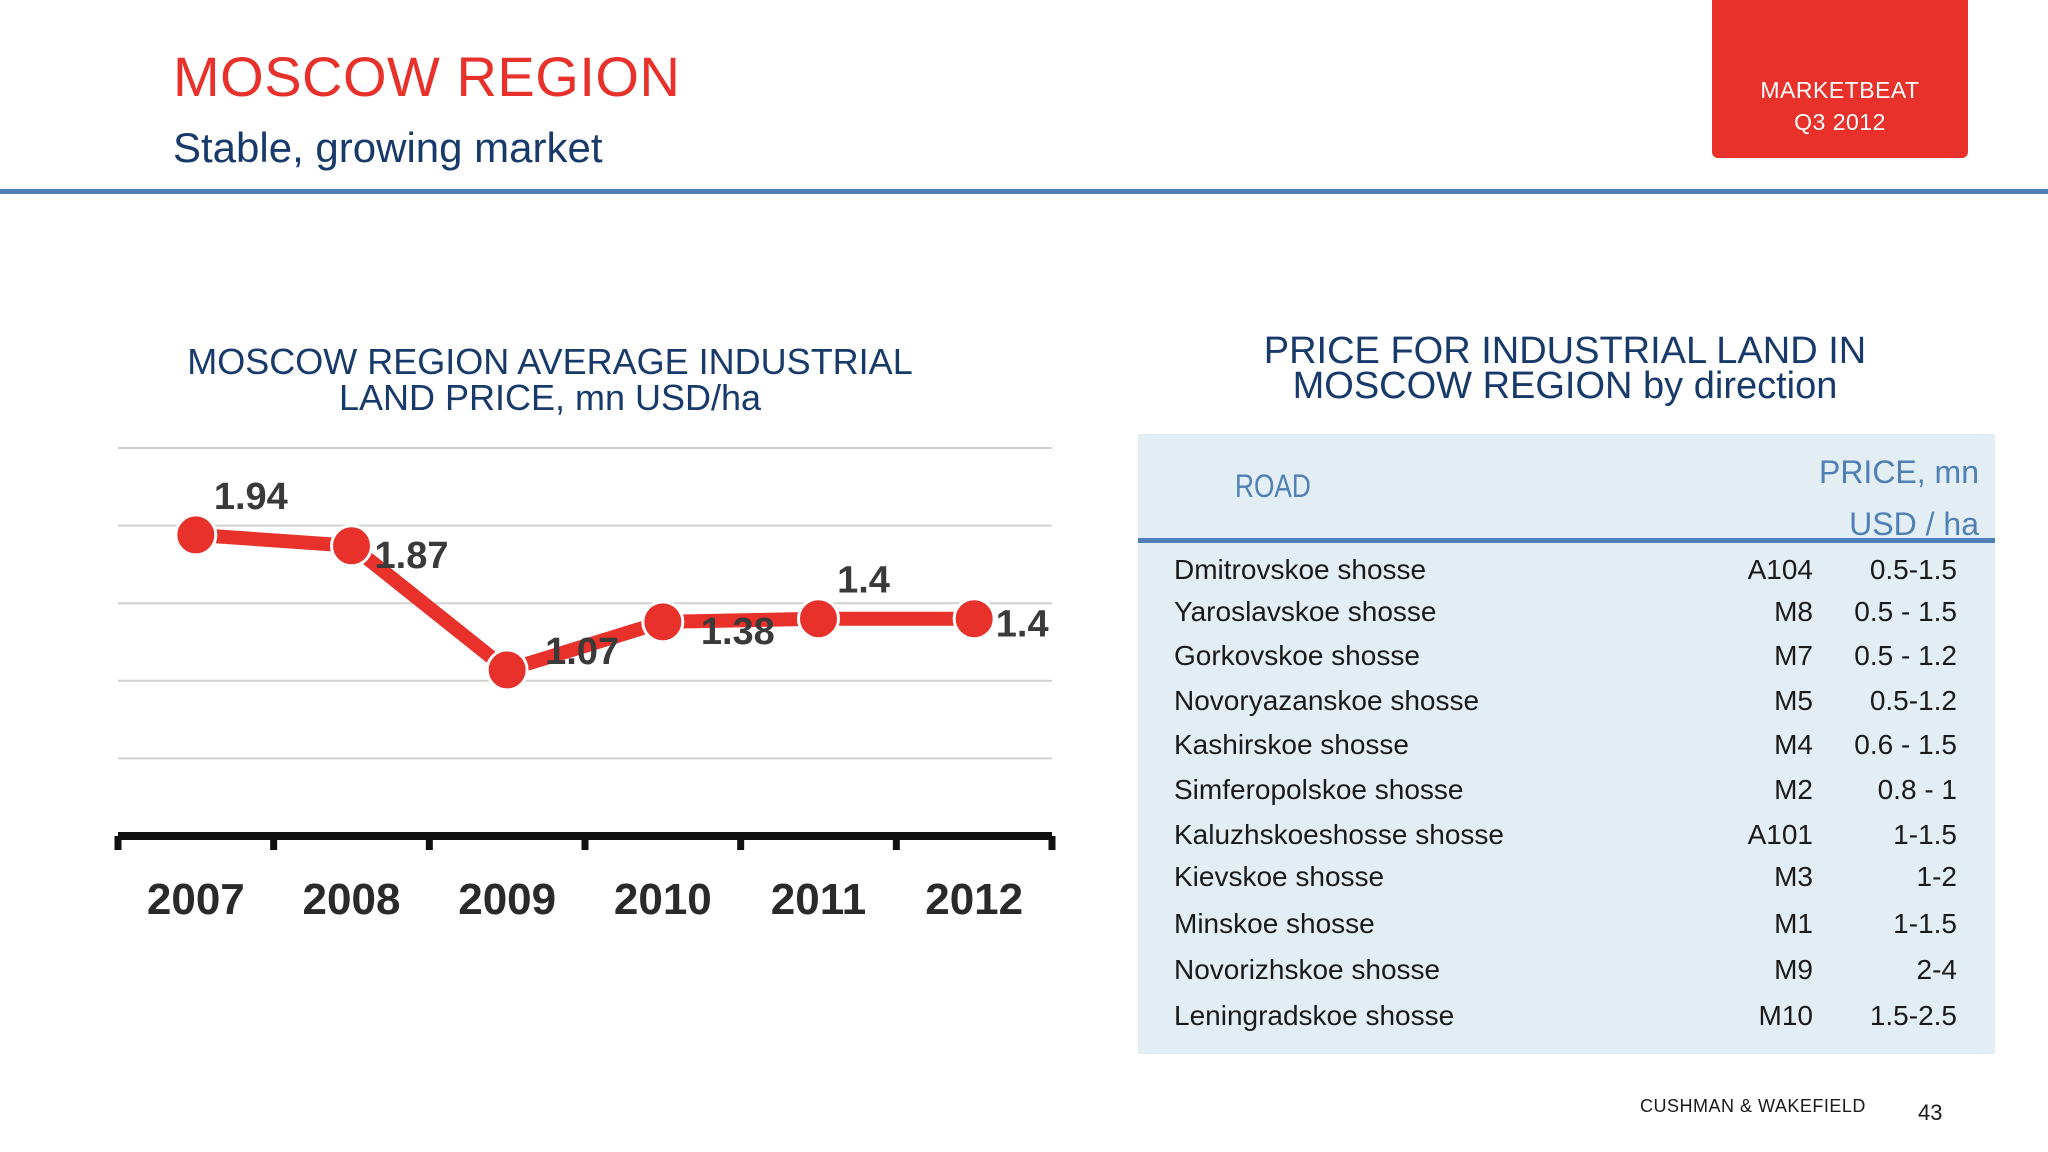 This screenshot has height=1152, width=2048. What do you see at coordinates (1840, 90) in the screenshot?
I see `tag-line-1: MARKETBEAT` at bounding box center [1840, 90].